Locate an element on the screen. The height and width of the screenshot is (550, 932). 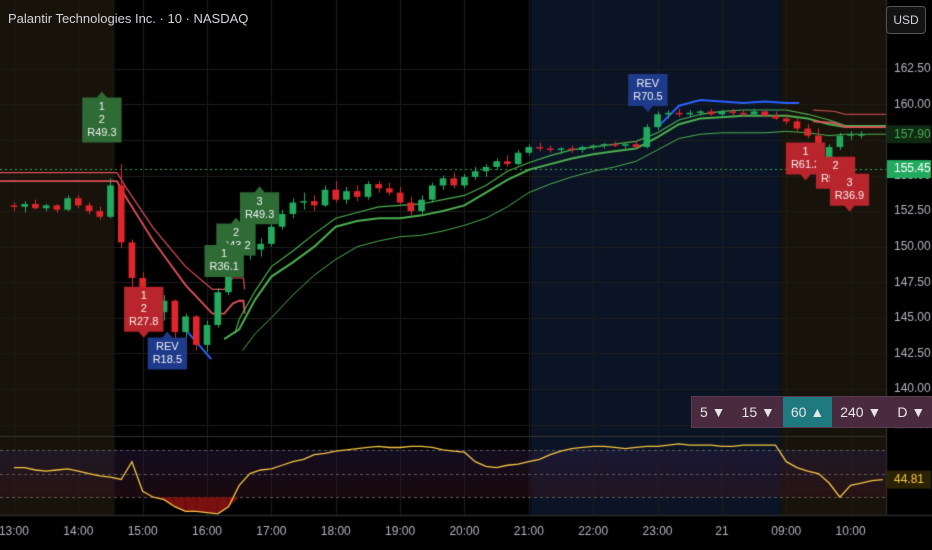
timeframe-240: 240 ▼ is located at coordinates (861, 412).